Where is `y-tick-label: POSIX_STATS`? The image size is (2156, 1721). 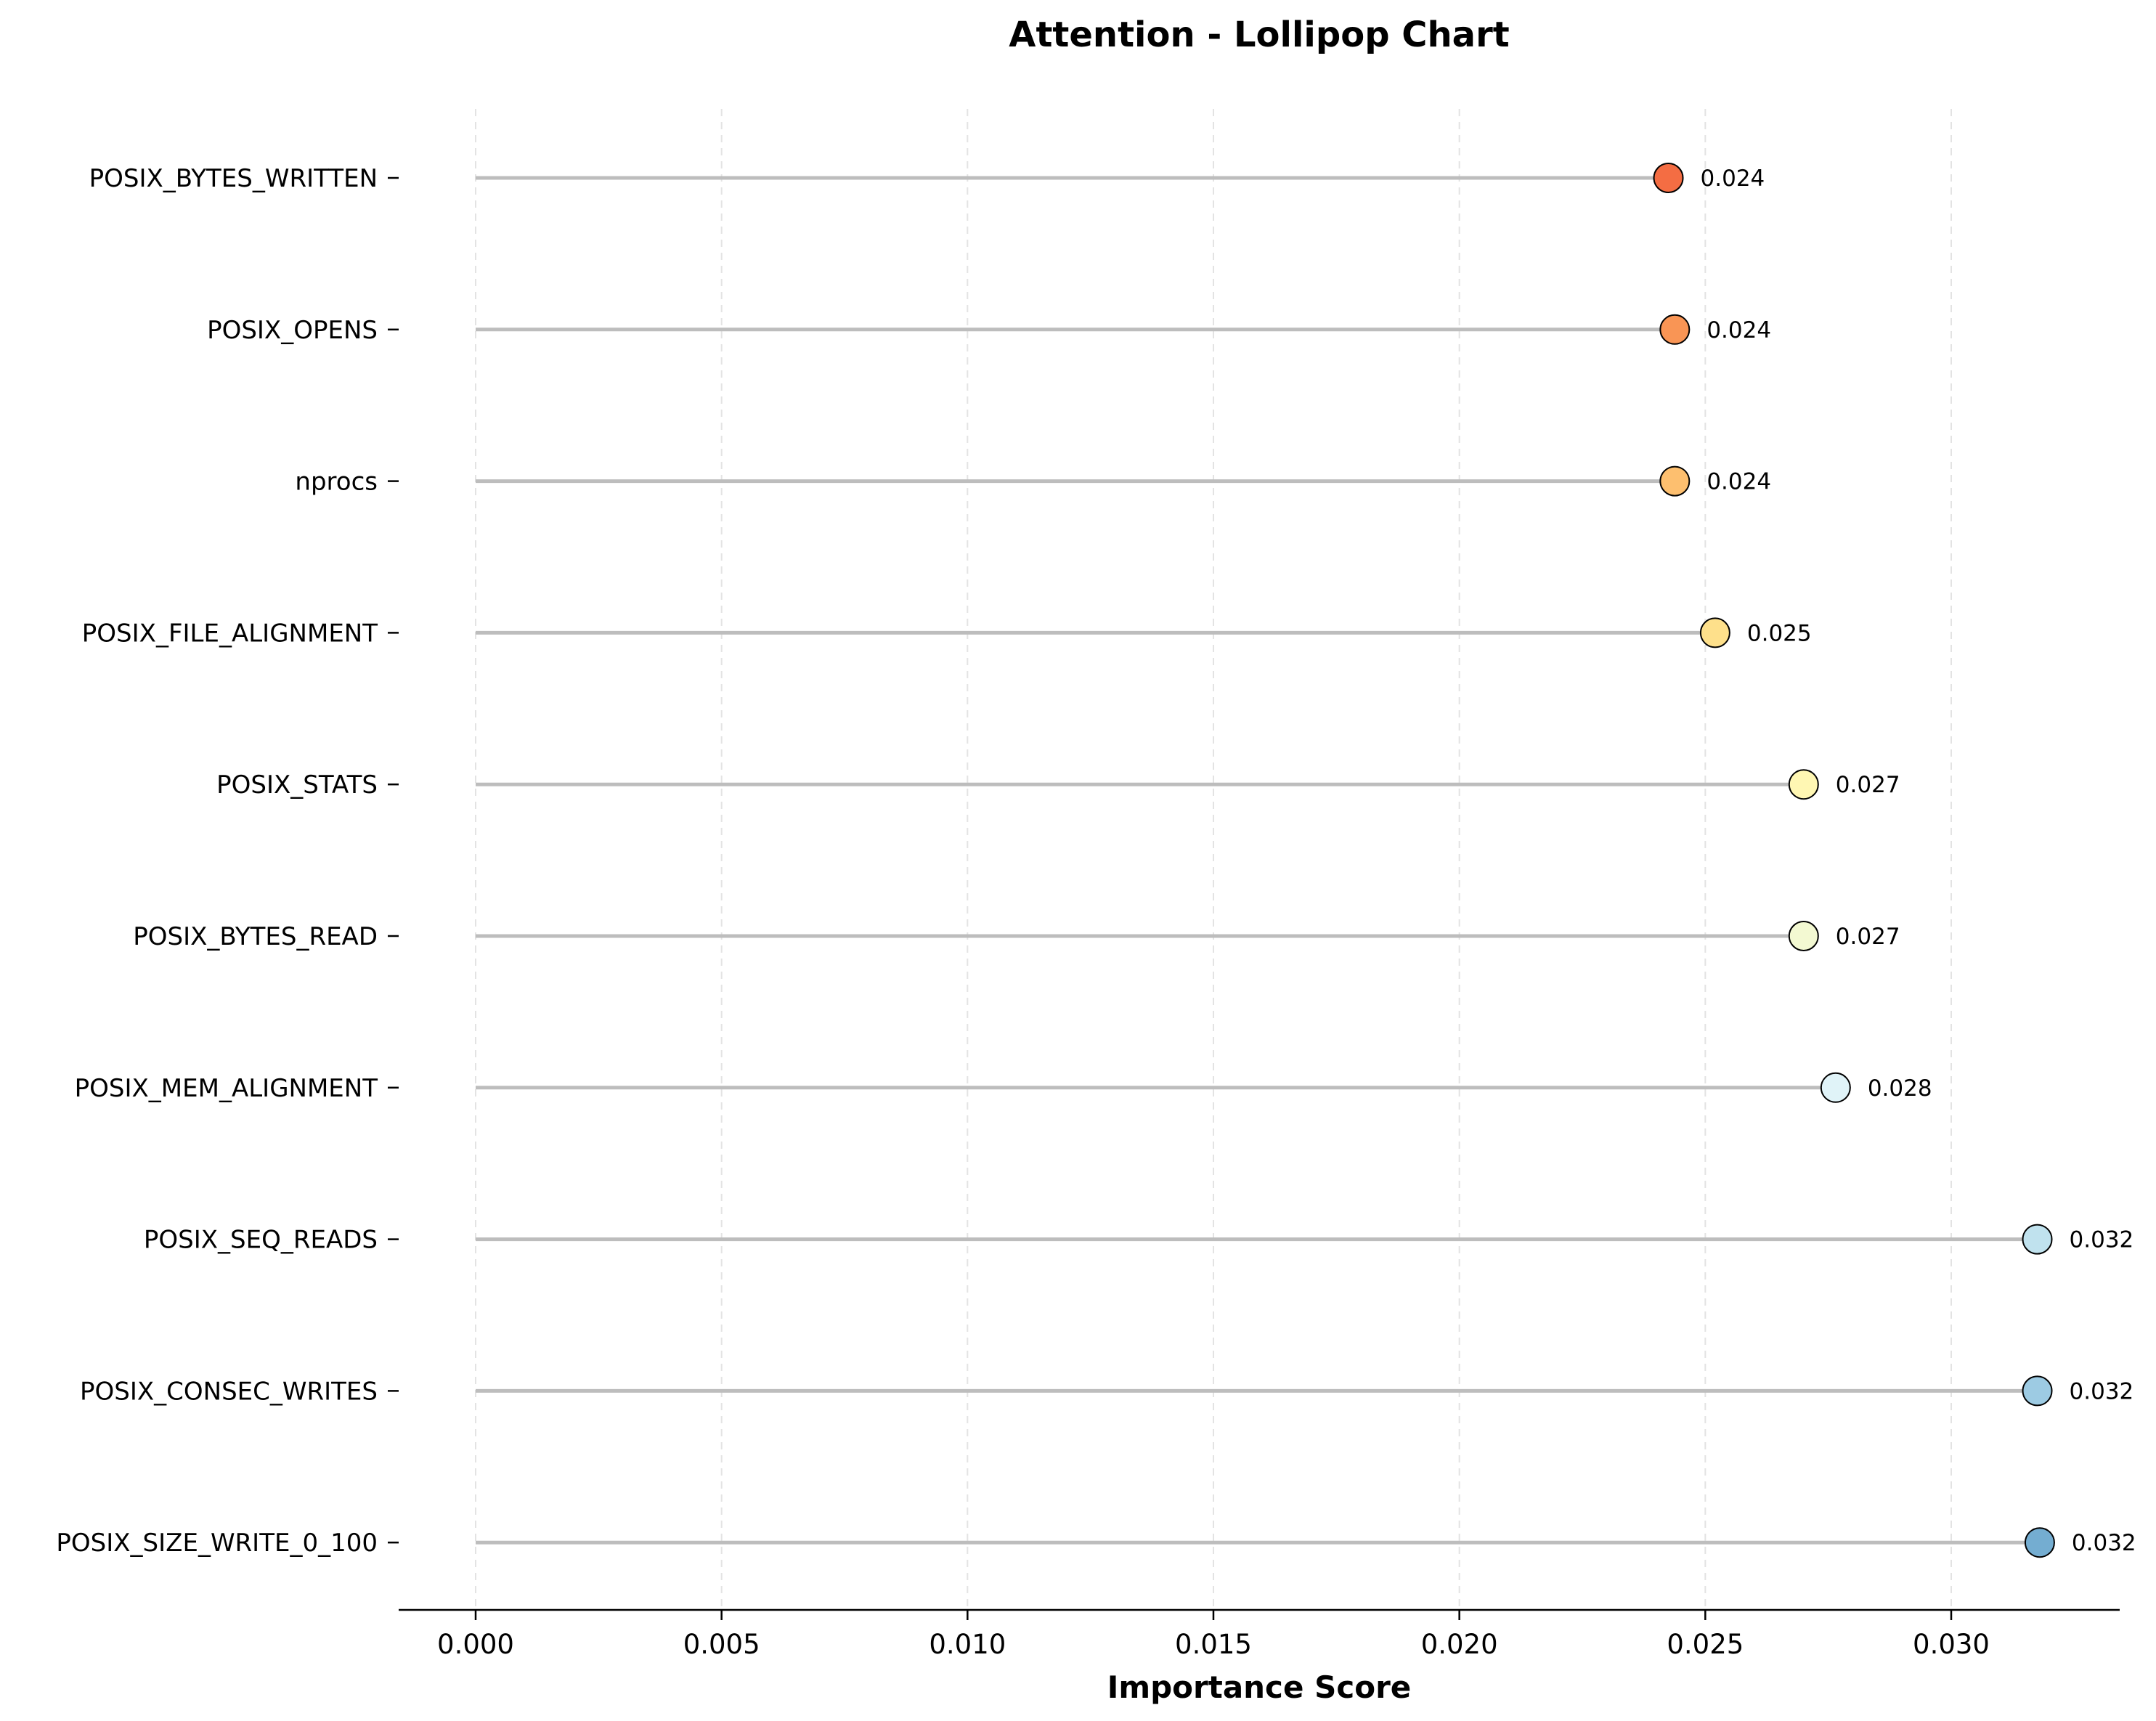
y-tick-label: POSIX_STATS is located at coordinates (297, 785).